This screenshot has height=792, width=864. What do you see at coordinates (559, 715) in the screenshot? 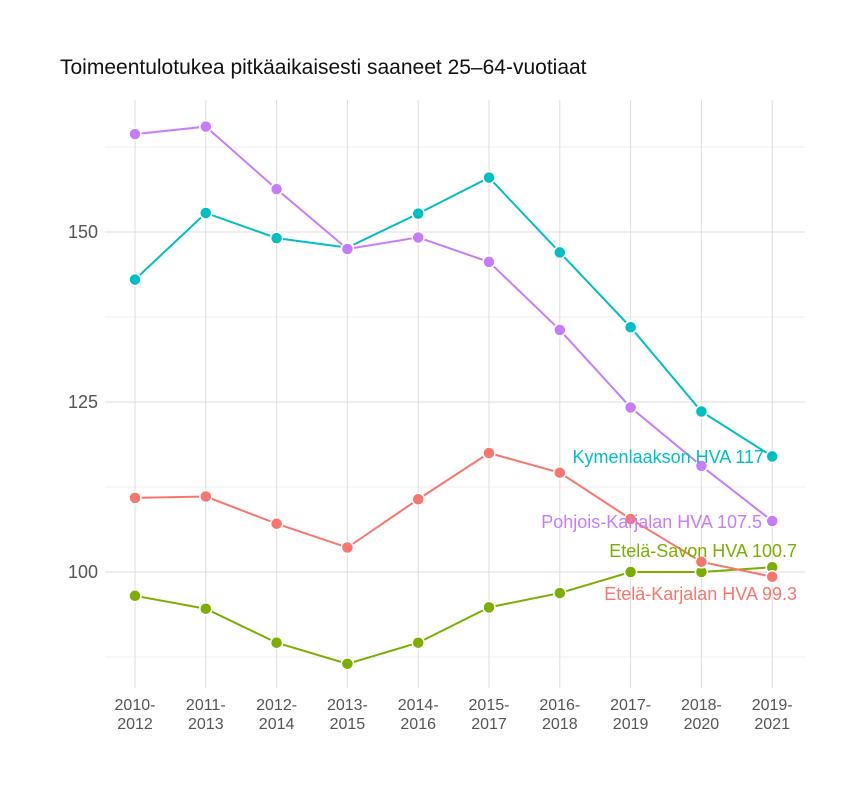
I see `x-tick-label: 2016-2018` at bounding box center [559, 715].